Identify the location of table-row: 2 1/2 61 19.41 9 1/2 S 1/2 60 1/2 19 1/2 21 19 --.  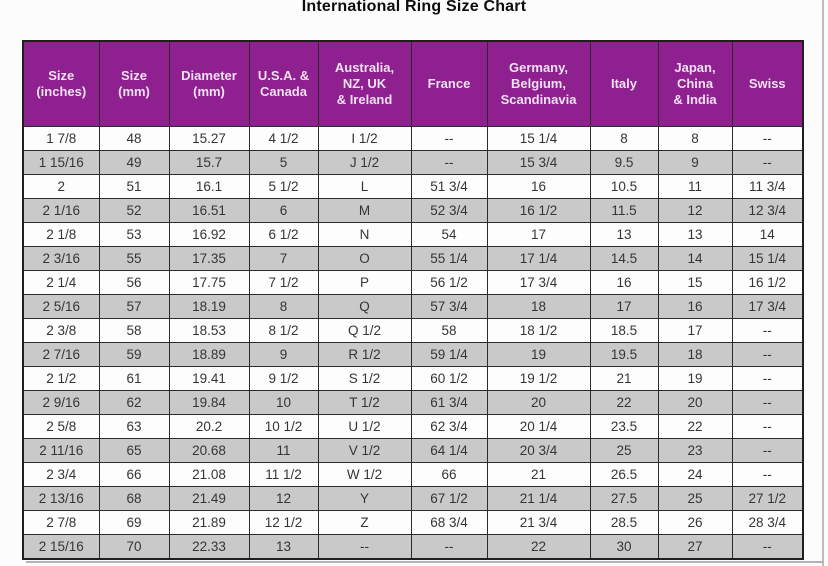
(413, 378).